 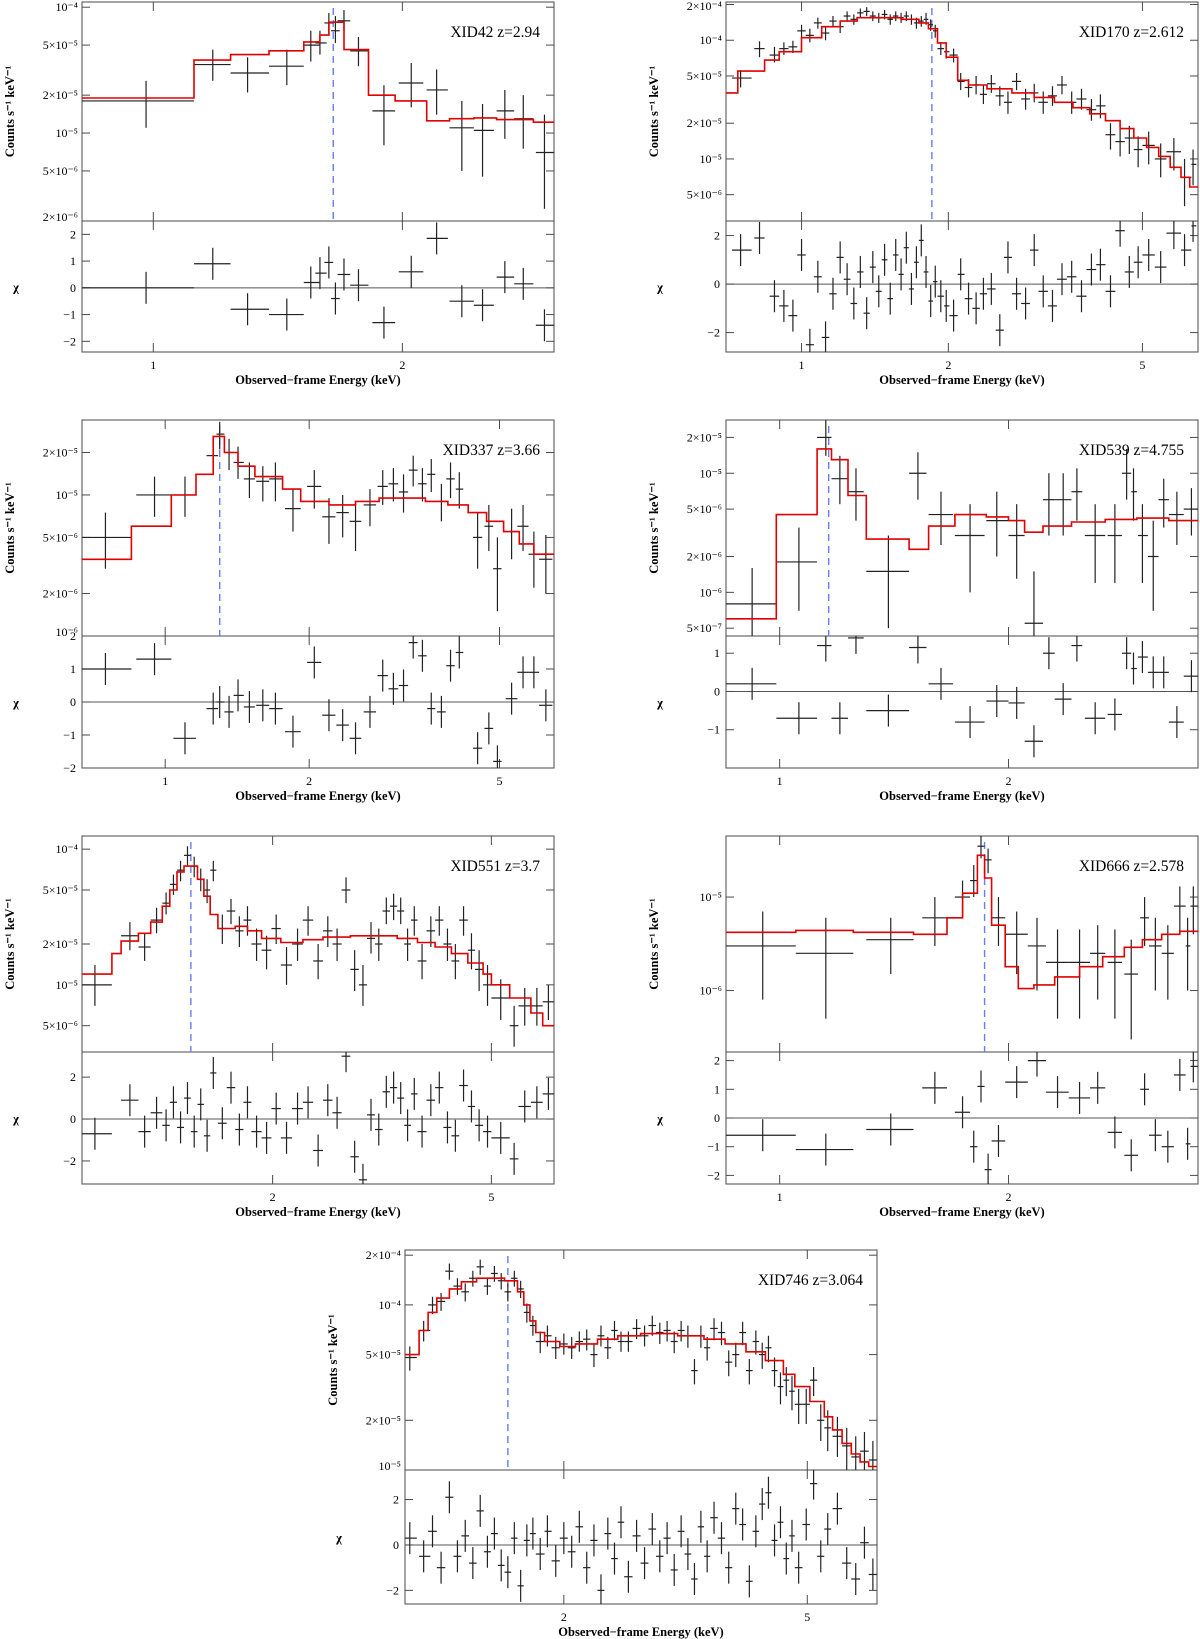 I want to click on residual-tick-label: 0, so click(x=717, y=284).